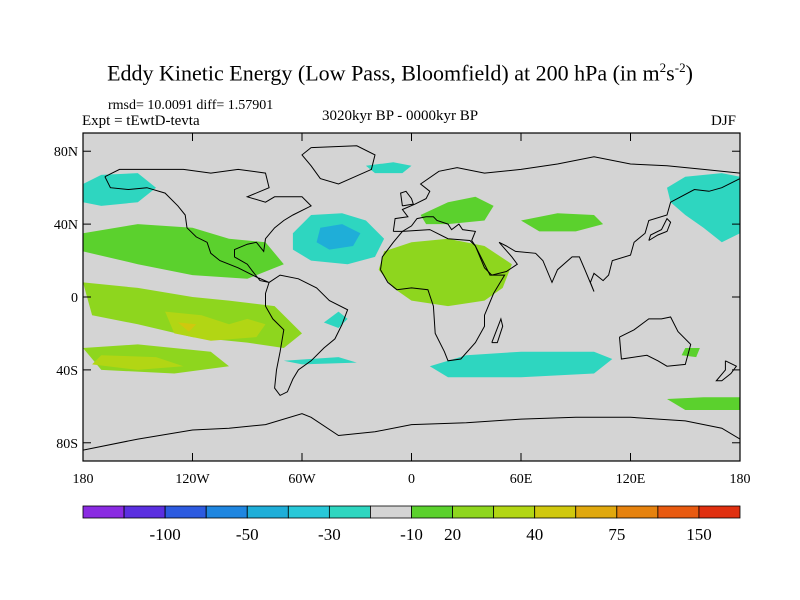 This screenshot has width=800, height=600. Describe the element at coordinates (562, 222) in the screenshot. I see `anomaly-region-green-asia` at that location.